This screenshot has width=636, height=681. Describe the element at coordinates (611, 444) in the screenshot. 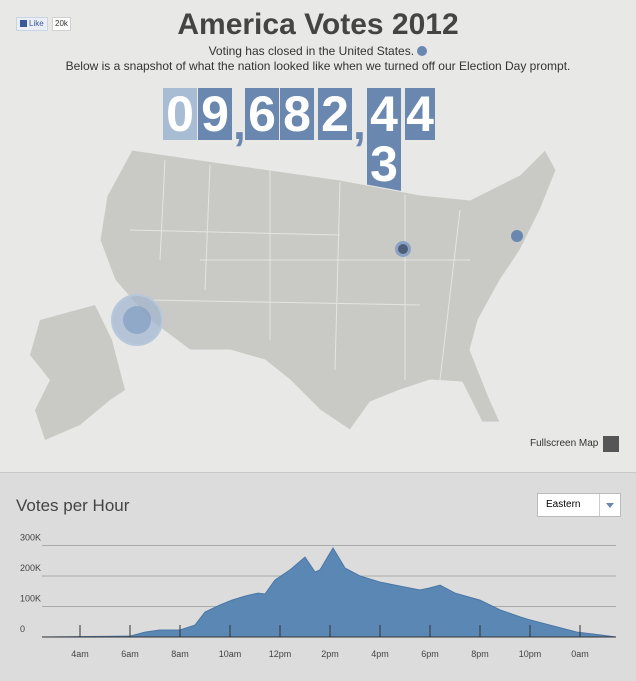

I see `fullscreen-icon` at that location.